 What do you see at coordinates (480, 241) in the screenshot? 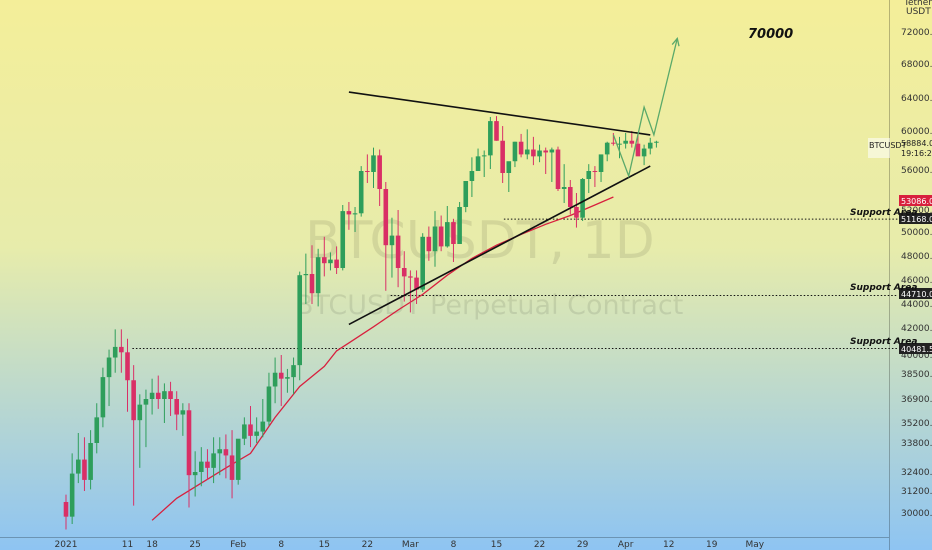
I see `symbol-watermark: BTCUSDT, 1D` at bounding box center [480, 241].